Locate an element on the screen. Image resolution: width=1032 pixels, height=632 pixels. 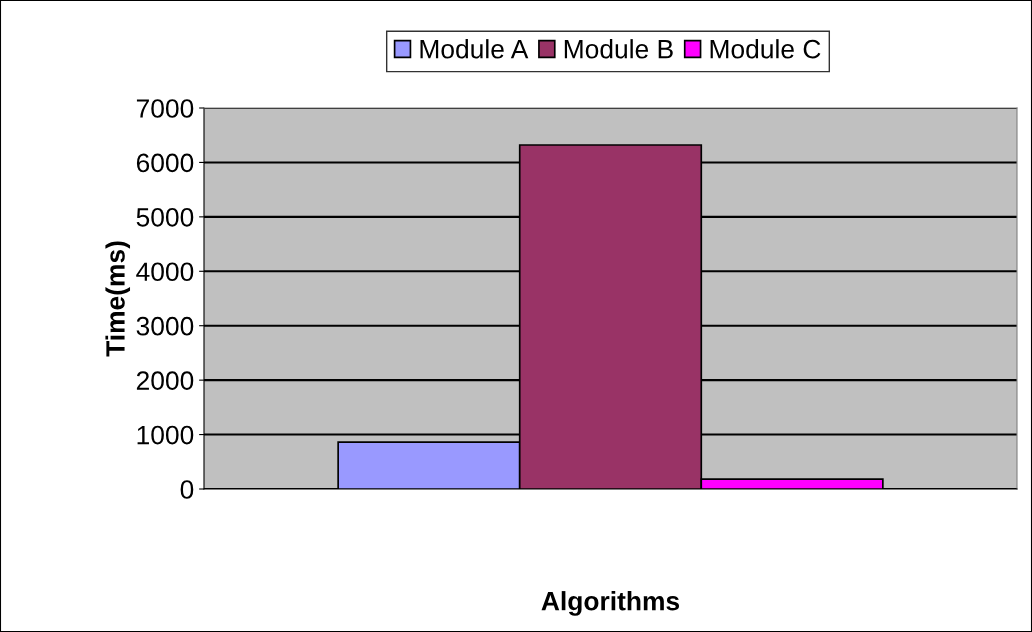
x-axis-title: Algorithms is located at coordinates (610, 603).